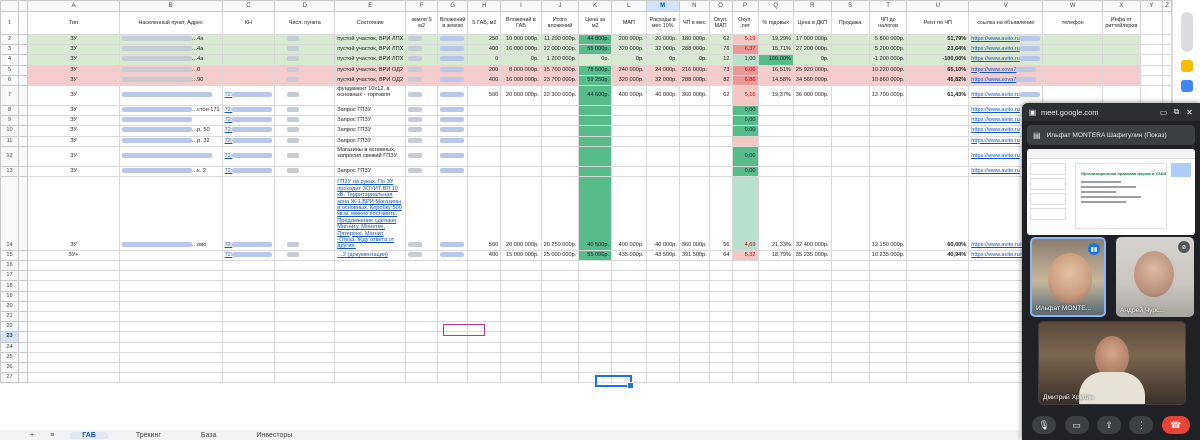 The image size is (1200, 440). I want to click on cell-q: 100,00%, so click(775, 60).